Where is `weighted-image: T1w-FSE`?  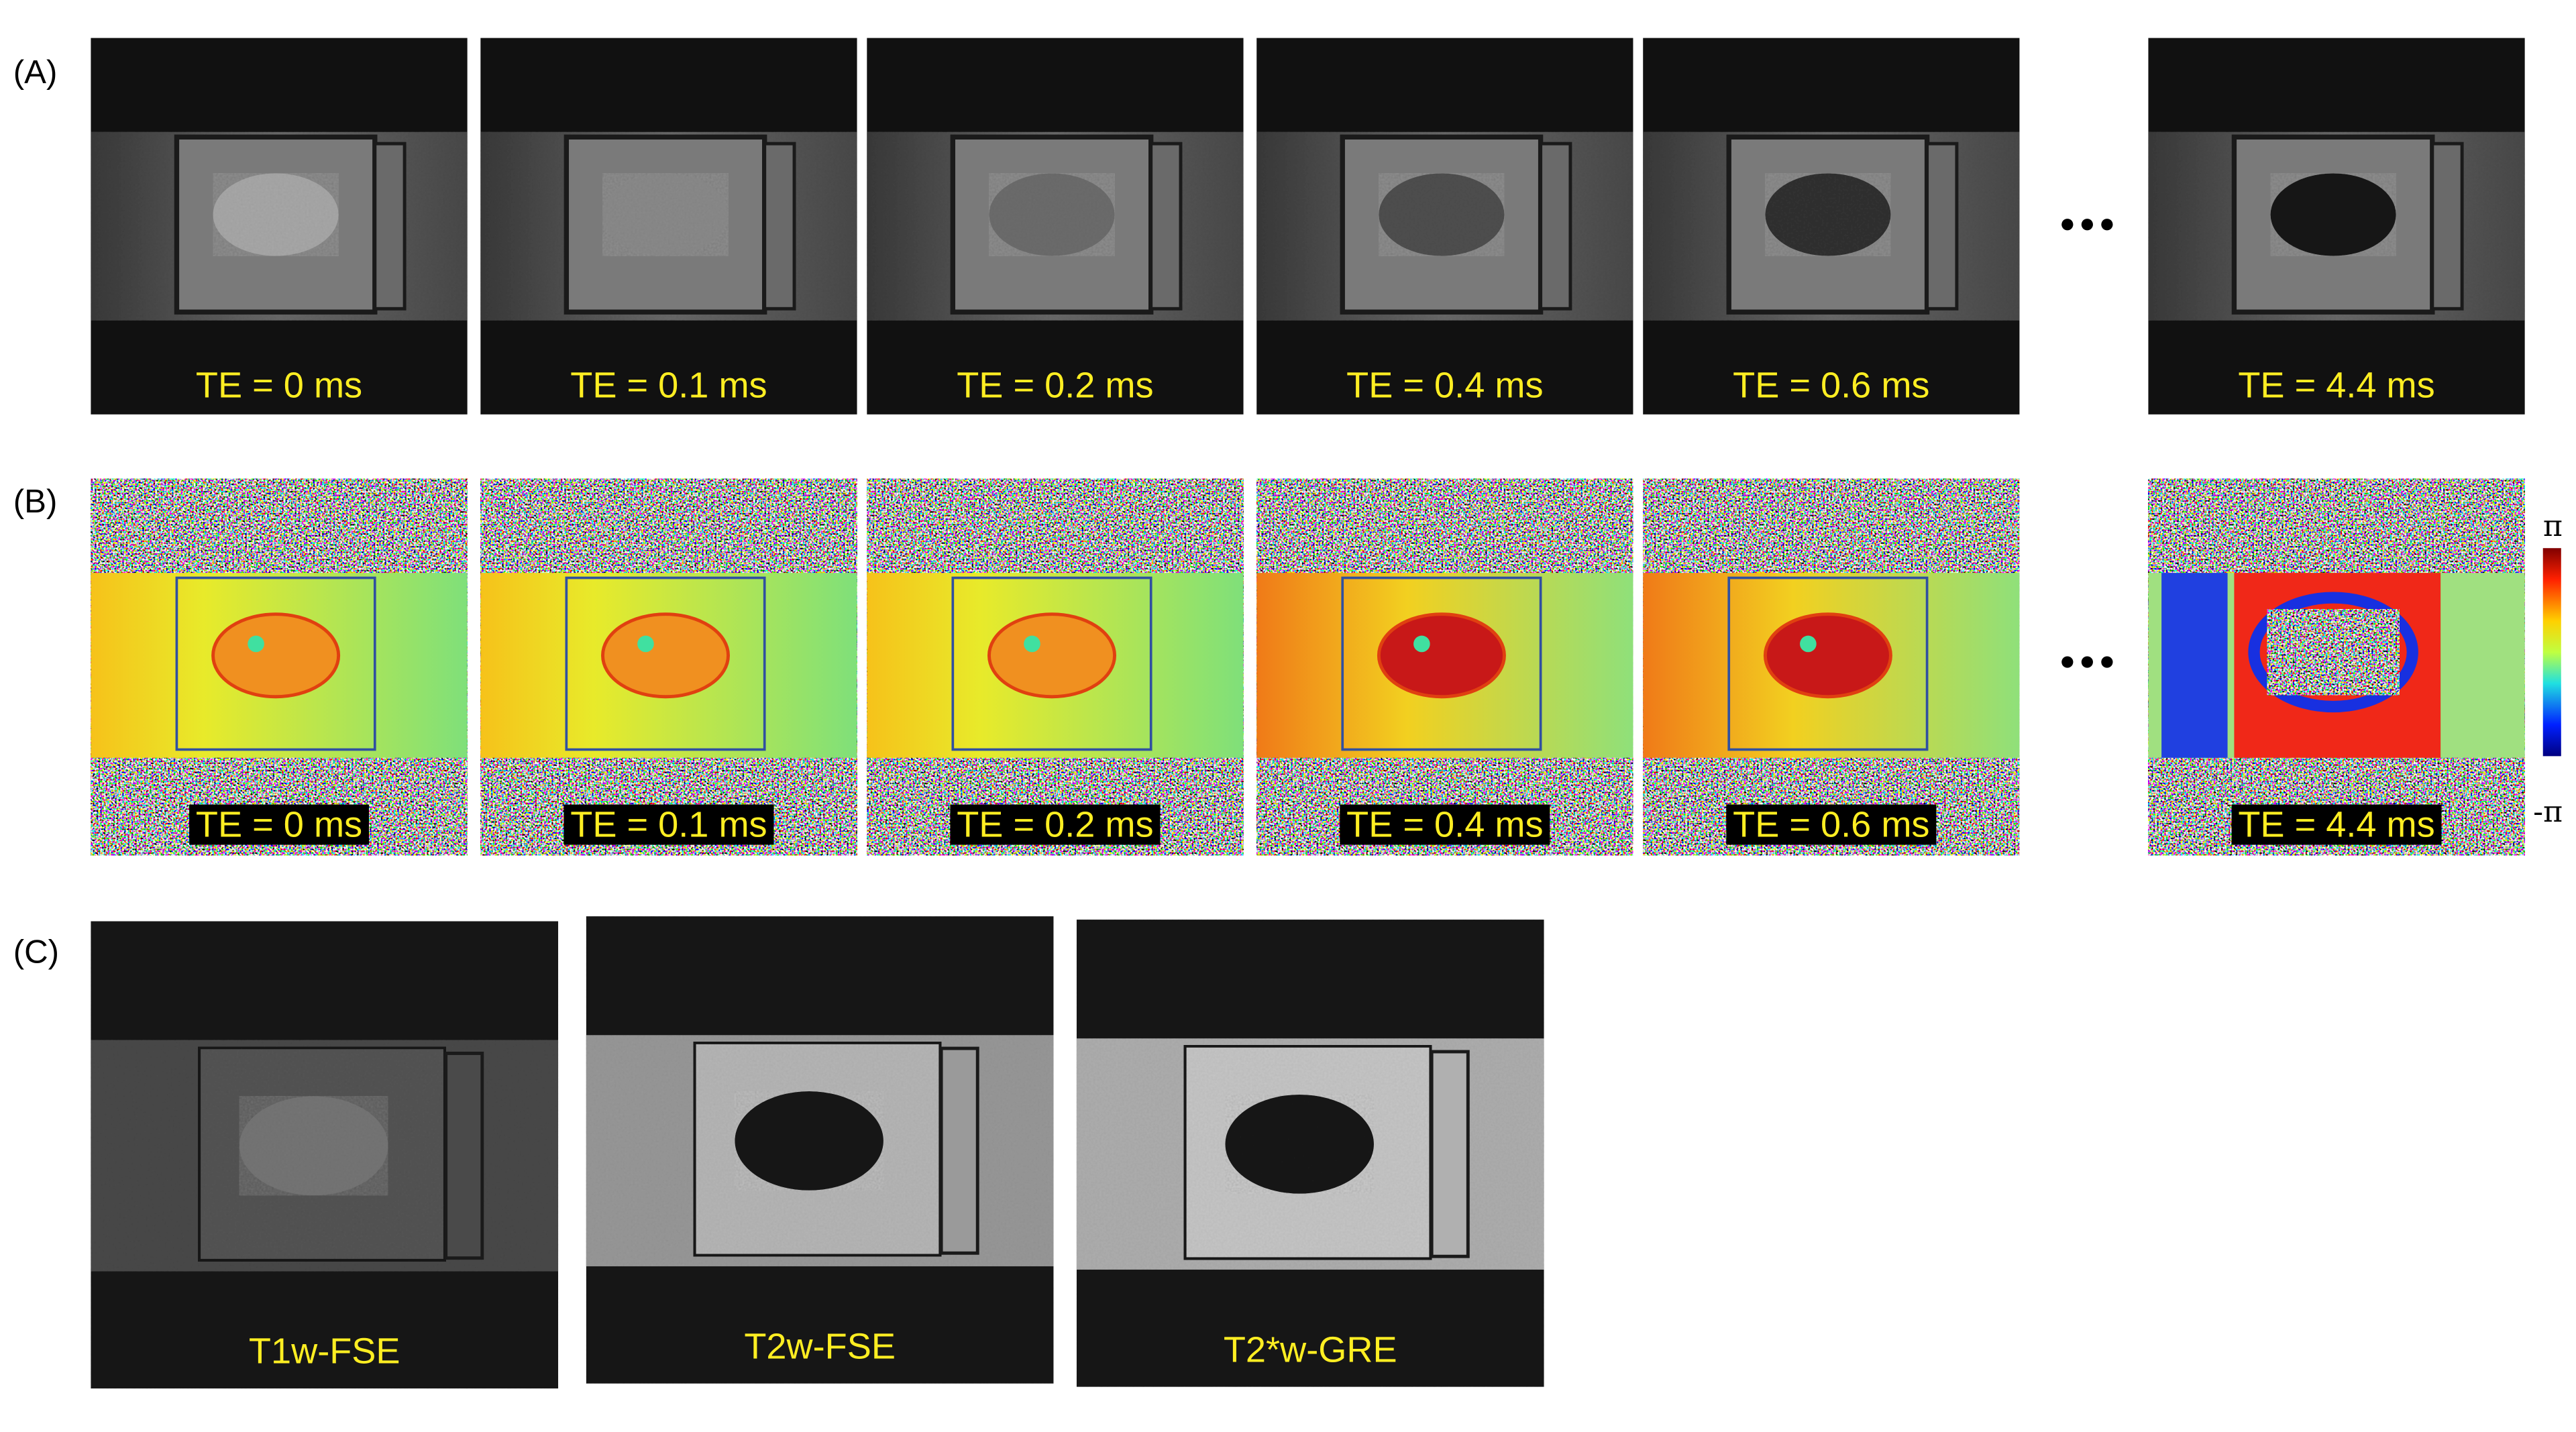
weighted-image: T1w-FSE is located at coordinates (325, 1155).